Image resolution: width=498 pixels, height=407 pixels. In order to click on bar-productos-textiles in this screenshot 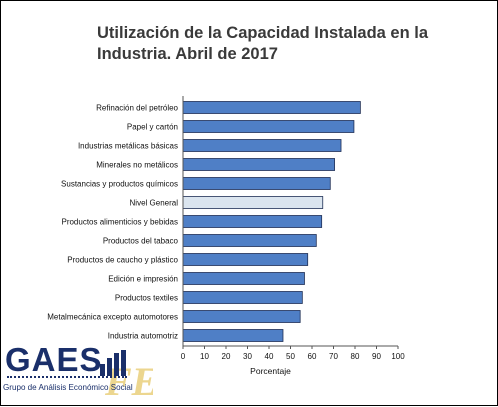, I will do `click(242, 297)`.